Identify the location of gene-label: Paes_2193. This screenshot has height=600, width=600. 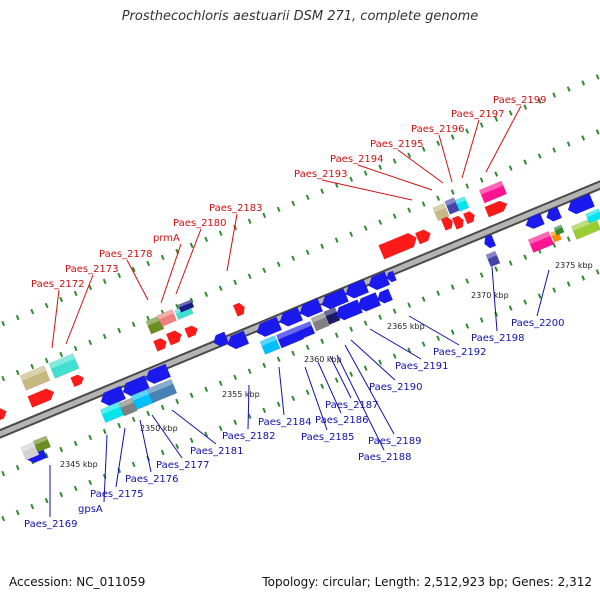
(321, 174).